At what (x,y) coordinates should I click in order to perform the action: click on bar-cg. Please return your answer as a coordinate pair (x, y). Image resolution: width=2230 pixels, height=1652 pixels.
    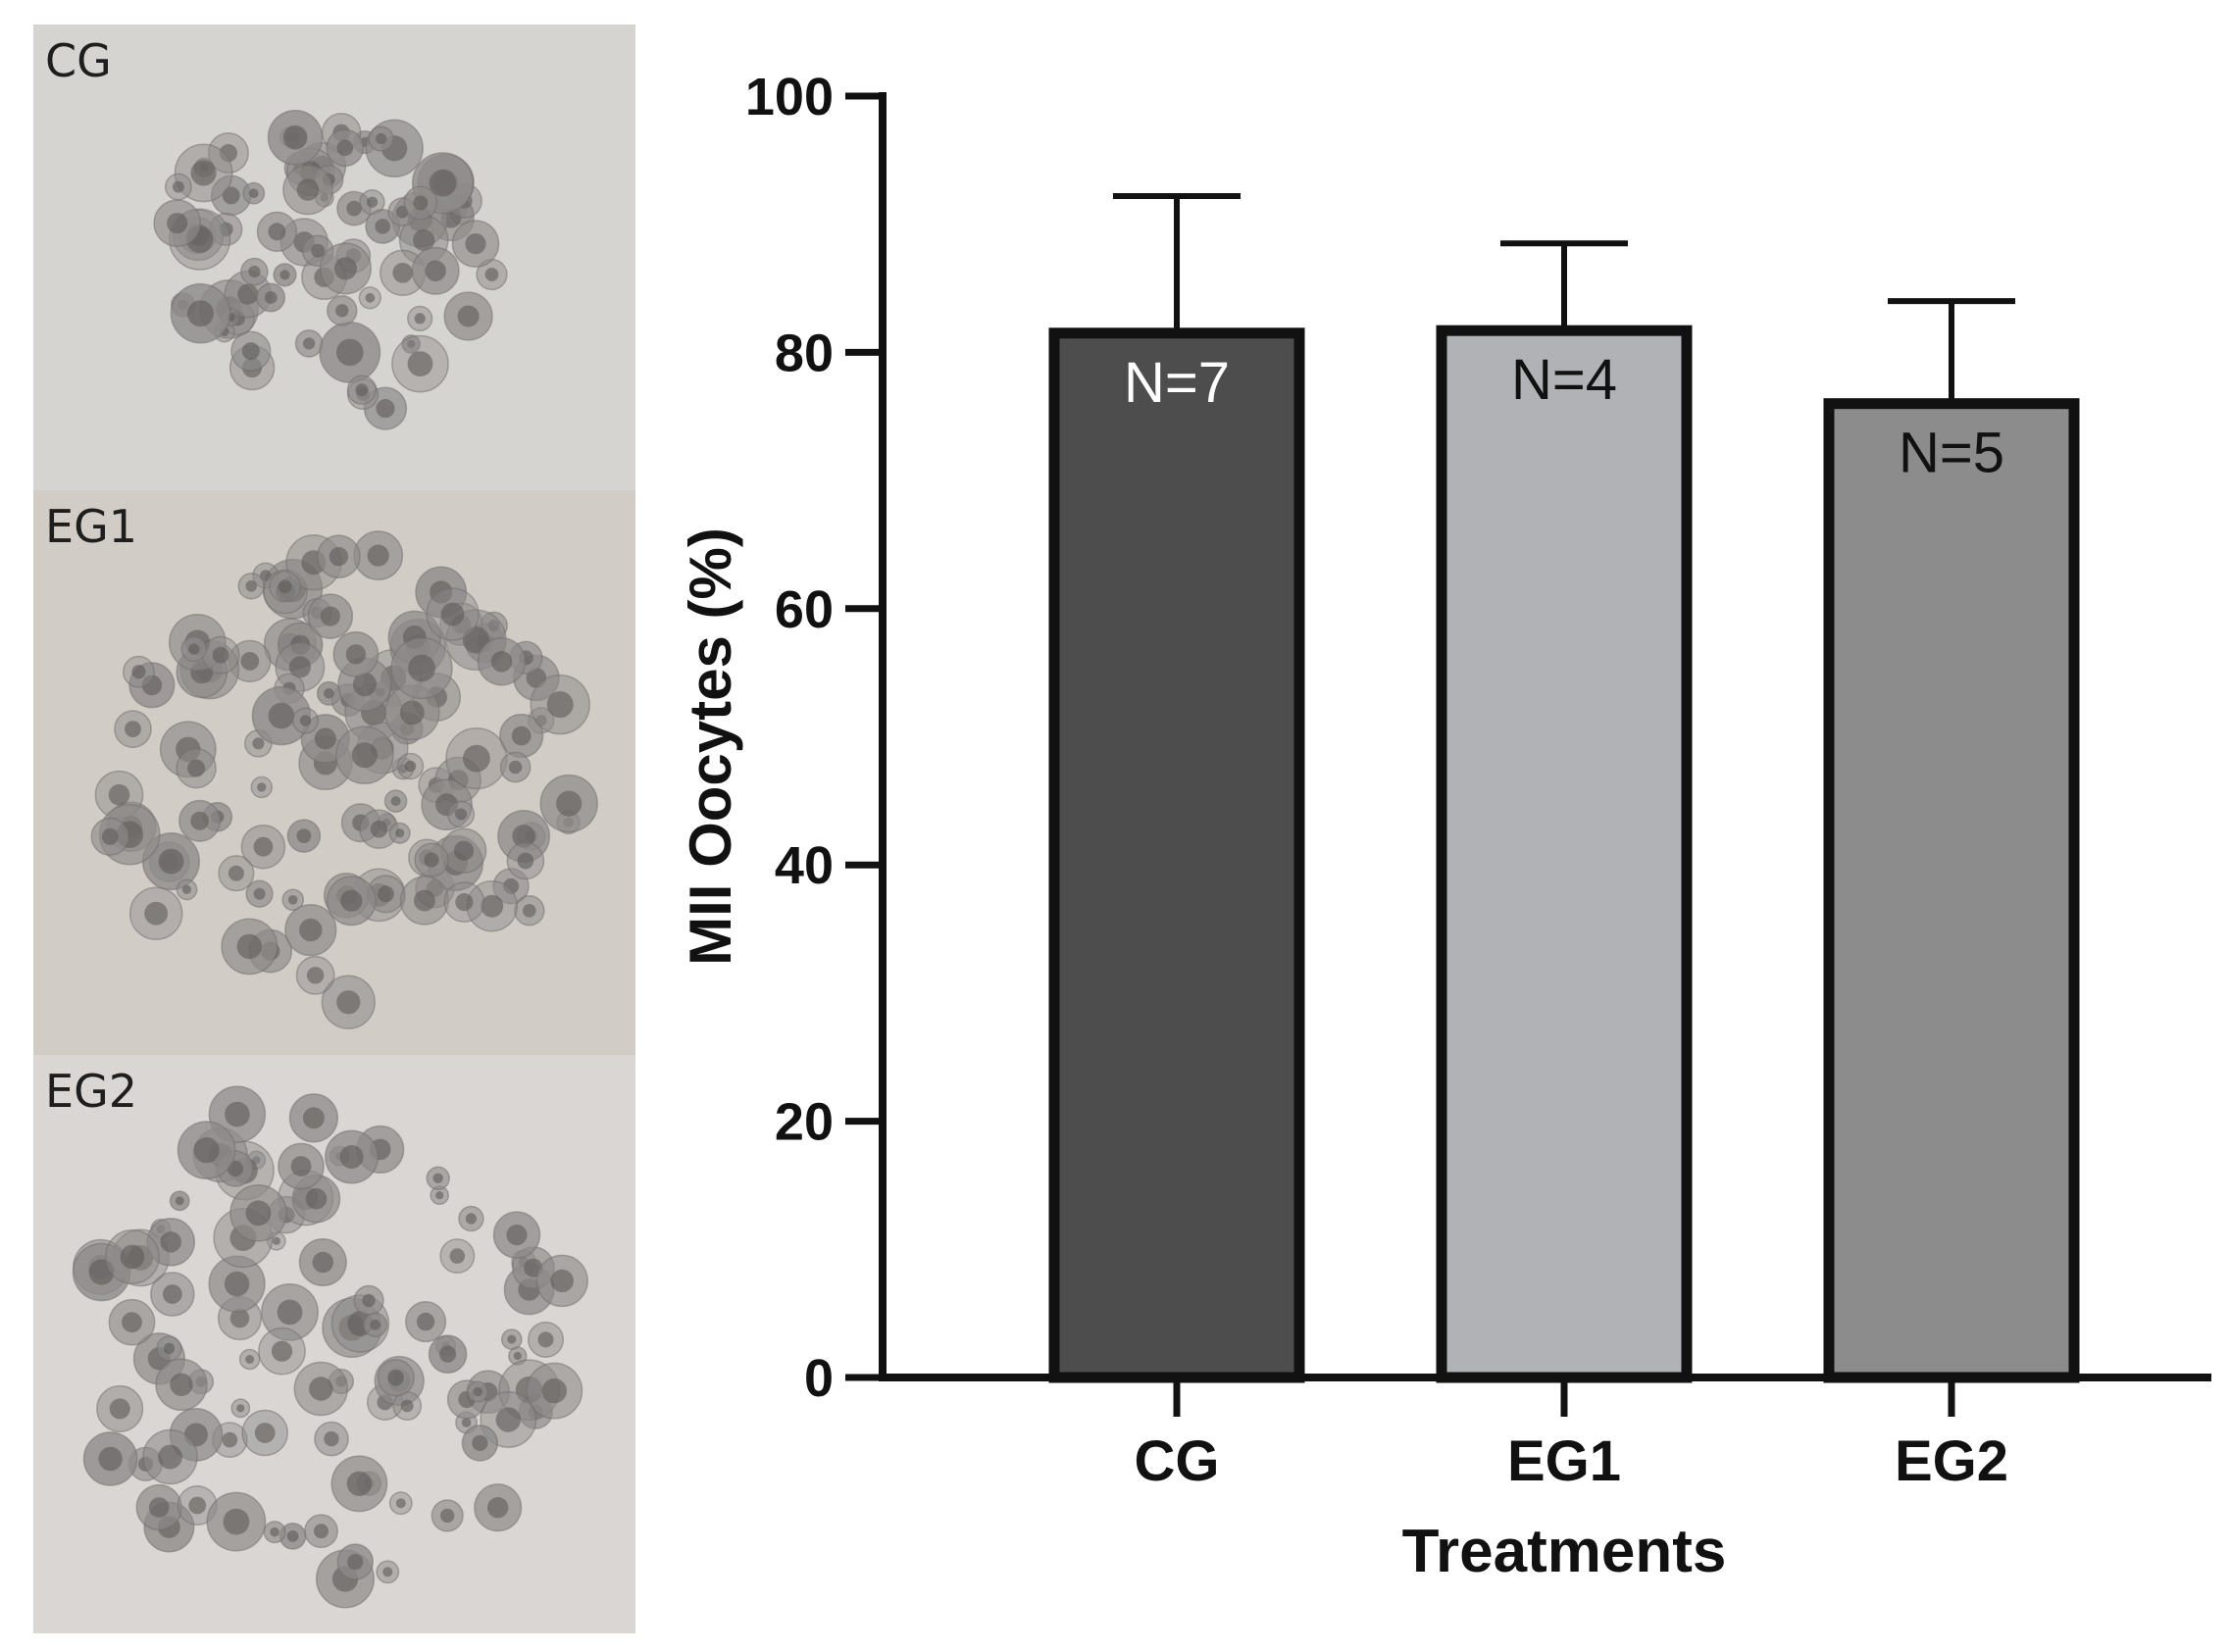
    Looking at the image, I should click on (1176, 855).